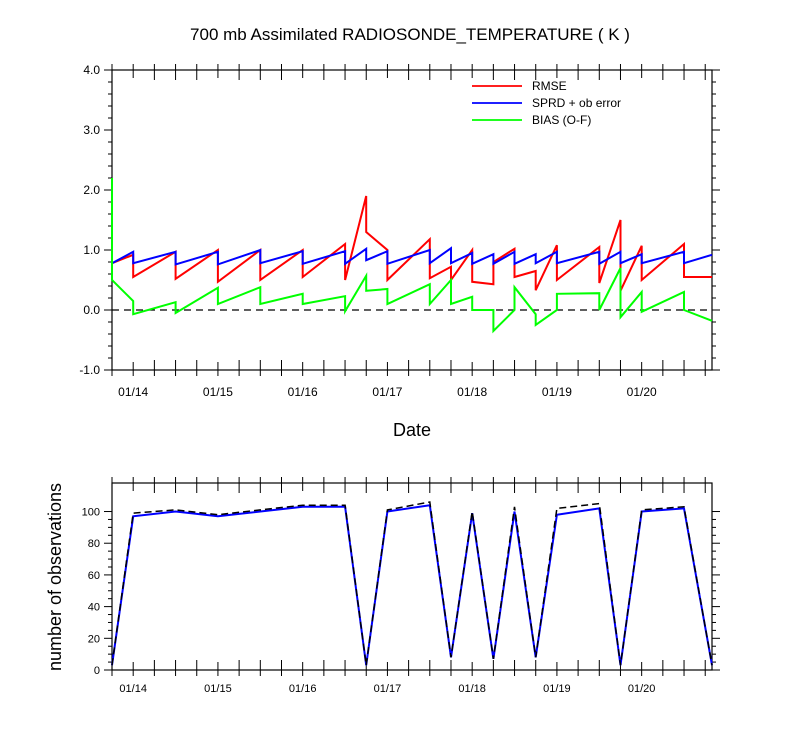  What do you see at coordinates (549, 86) in the screenshot?
I see `legend-label: RMSE` at bounding box center [549, 86].